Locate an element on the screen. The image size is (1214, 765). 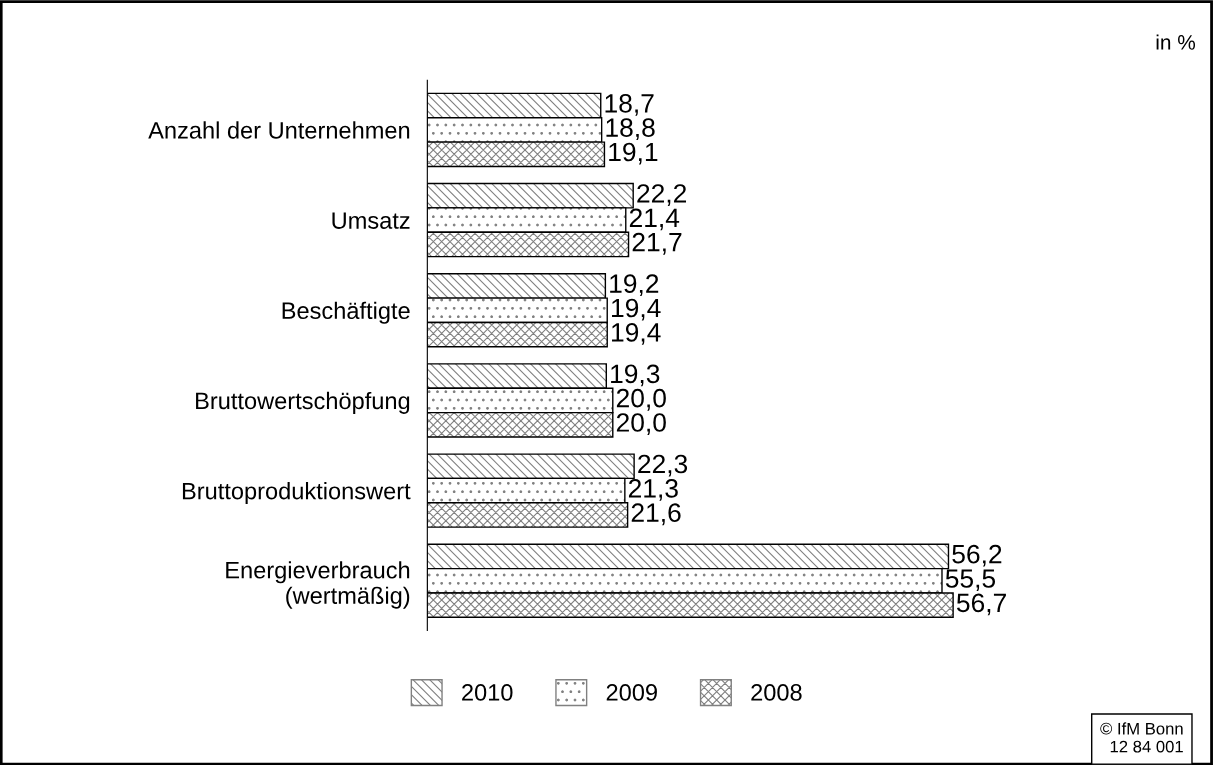
y-tick-label: Bruttowertschöpfung is located at coordinates (303, 402).